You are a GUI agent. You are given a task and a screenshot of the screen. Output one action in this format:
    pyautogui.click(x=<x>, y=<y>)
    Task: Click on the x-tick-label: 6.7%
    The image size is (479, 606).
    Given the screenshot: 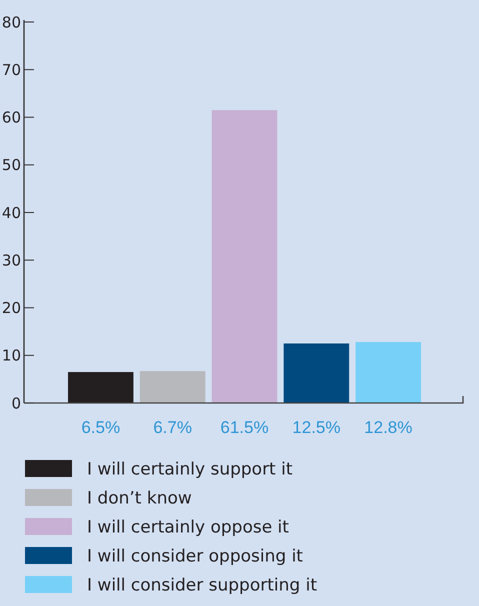 What is the action you would take?
    pyautogui.click(x=172, y=427)
    